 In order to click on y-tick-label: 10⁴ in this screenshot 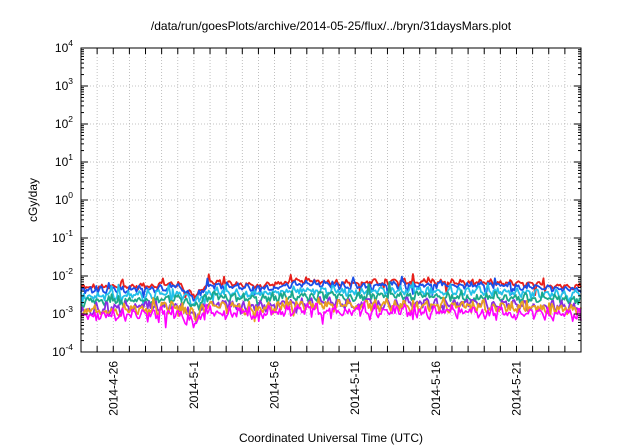, I will do `click(64, 46)`.